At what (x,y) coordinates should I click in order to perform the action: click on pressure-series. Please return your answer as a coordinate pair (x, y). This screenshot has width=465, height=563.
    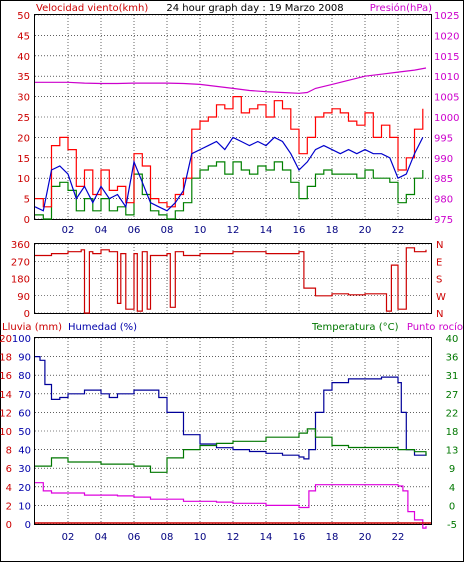
    Looking at the image, I should click on (231, 80).